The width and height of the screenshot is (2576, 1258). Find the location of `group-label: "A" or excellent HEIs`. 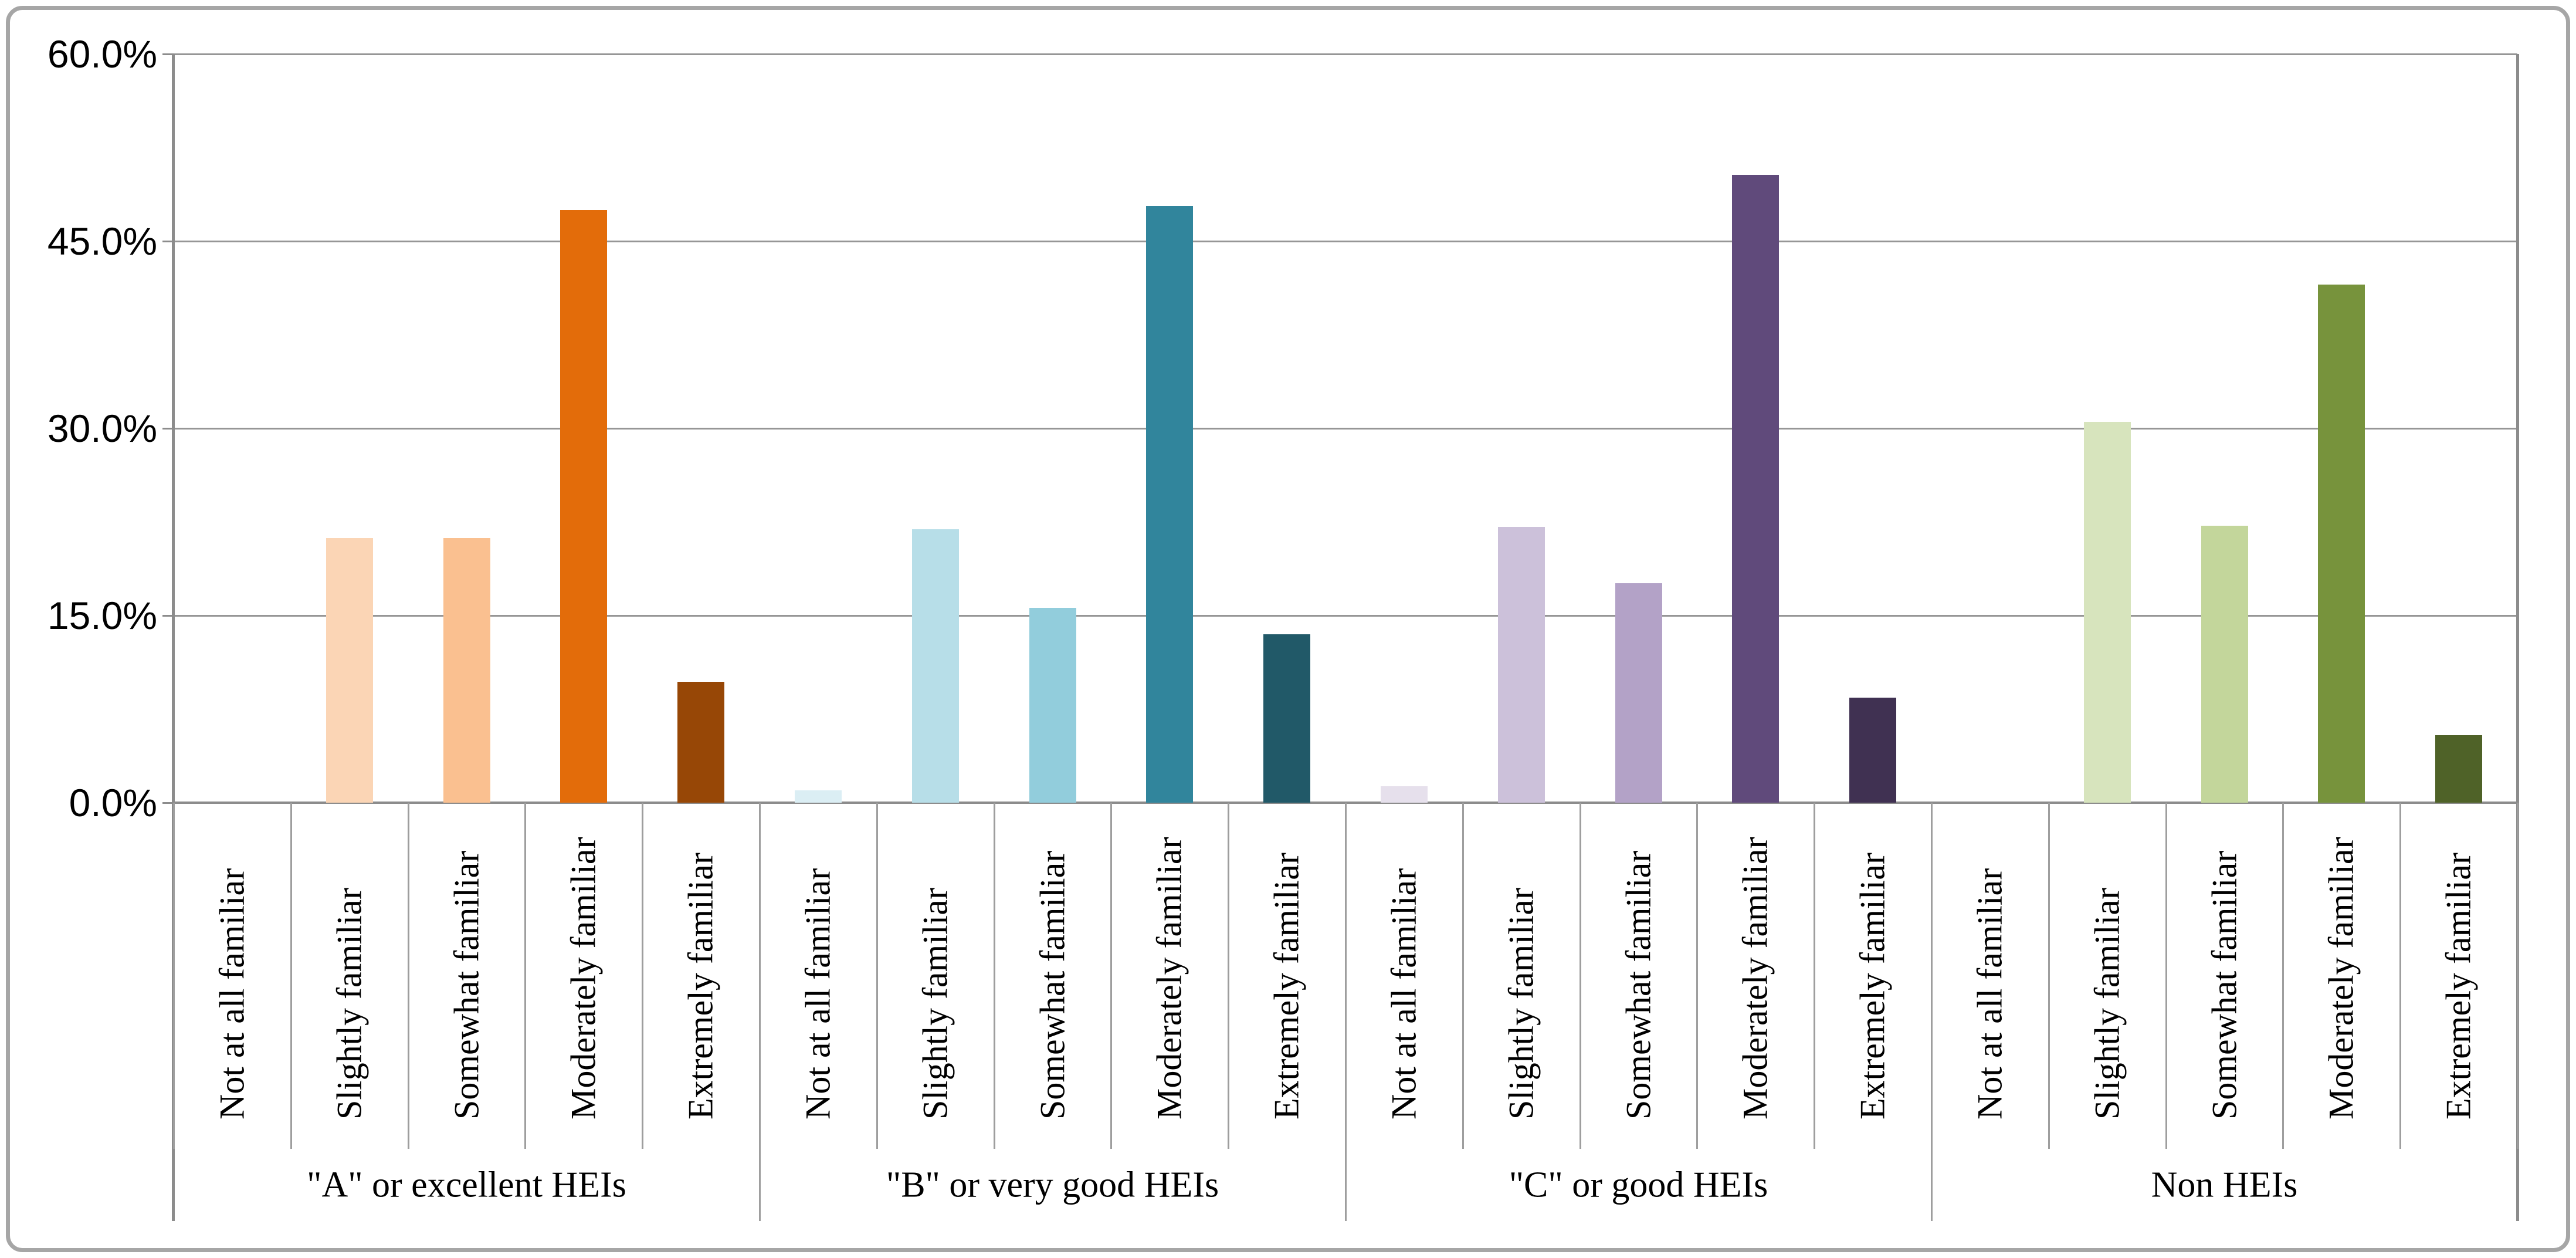

group-label: "A" or excellent HEIs is located at coordinates (466, 1185).